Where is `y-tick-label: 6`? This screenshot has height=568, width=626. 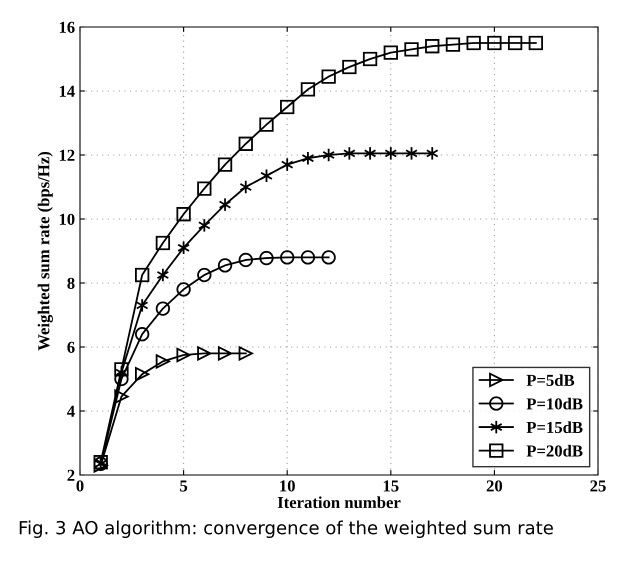
y-tick-label: 6 is located at coordinates (71, 347).